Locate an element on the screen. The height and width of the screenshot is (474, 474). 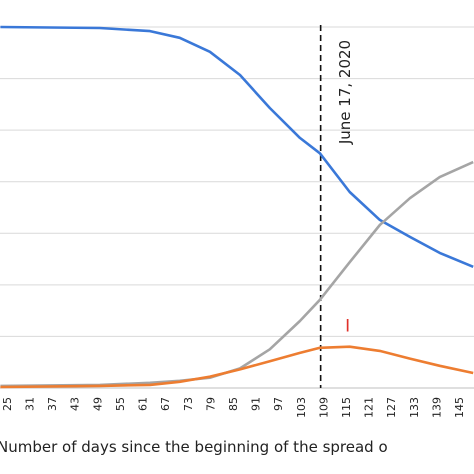
x-tick-label: 25 is located at coordinates (7, 404).